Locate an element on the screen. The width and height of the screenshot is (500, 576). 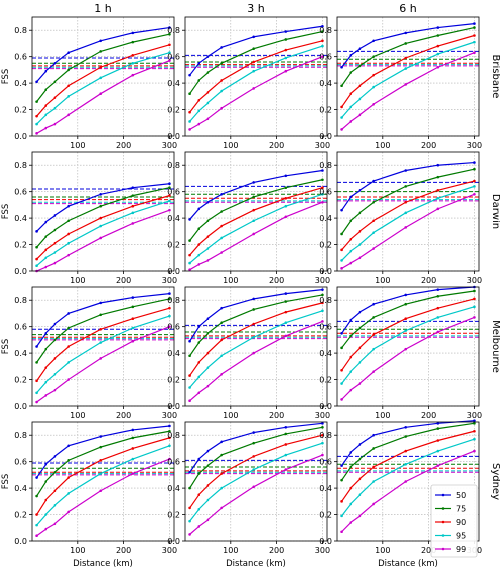
panel-sydney-3h-ytick-label: 0.6 is located at coordinates (173, 462).